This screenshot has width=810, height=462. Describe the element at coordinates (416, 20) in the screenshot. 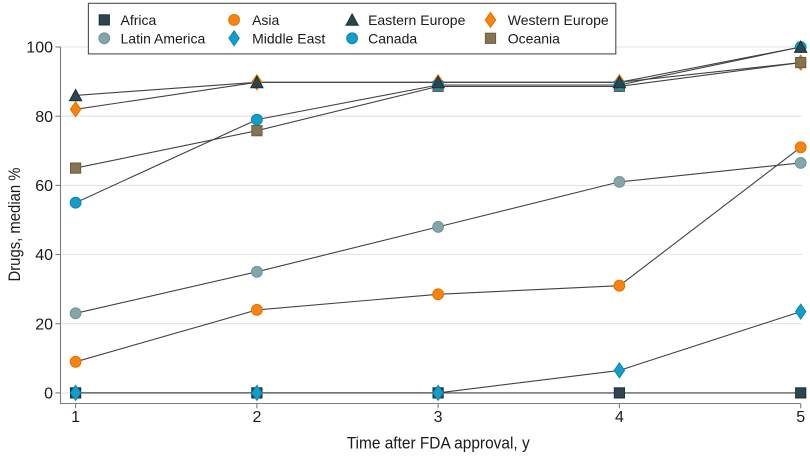

I see `svg-text: Eastern Europe` at that location.